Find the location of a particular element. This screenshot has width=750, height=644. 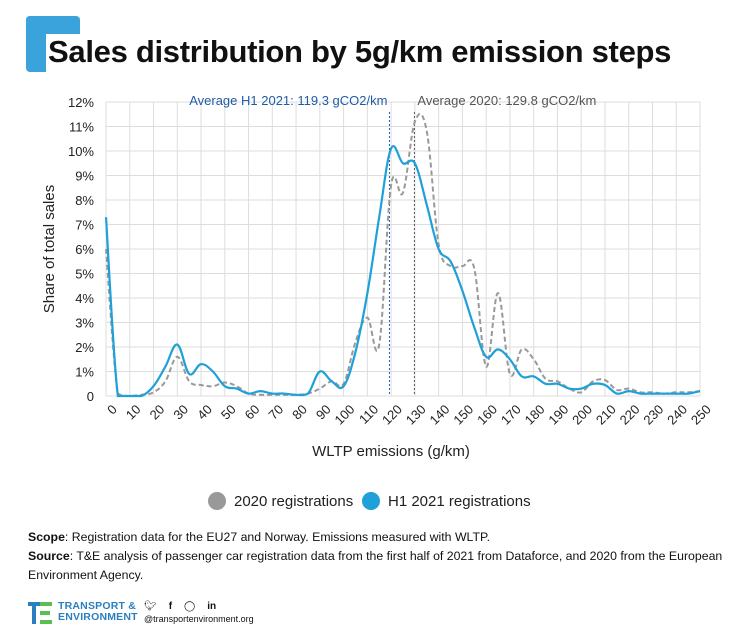

average-label: Average H1 2021: 119.3 gCO2/km is located at coordinates (288, 100).